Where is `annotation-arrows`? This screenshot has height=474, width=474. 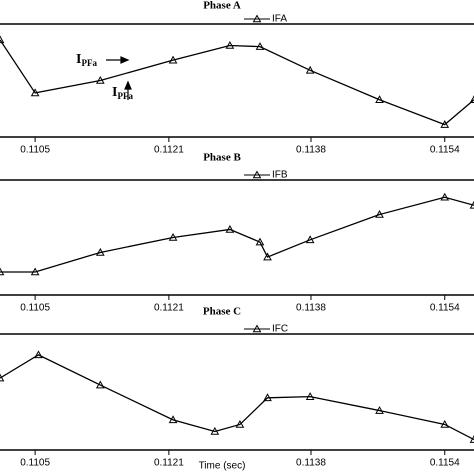
annotation-arrows is located at coordinates (119, 78).